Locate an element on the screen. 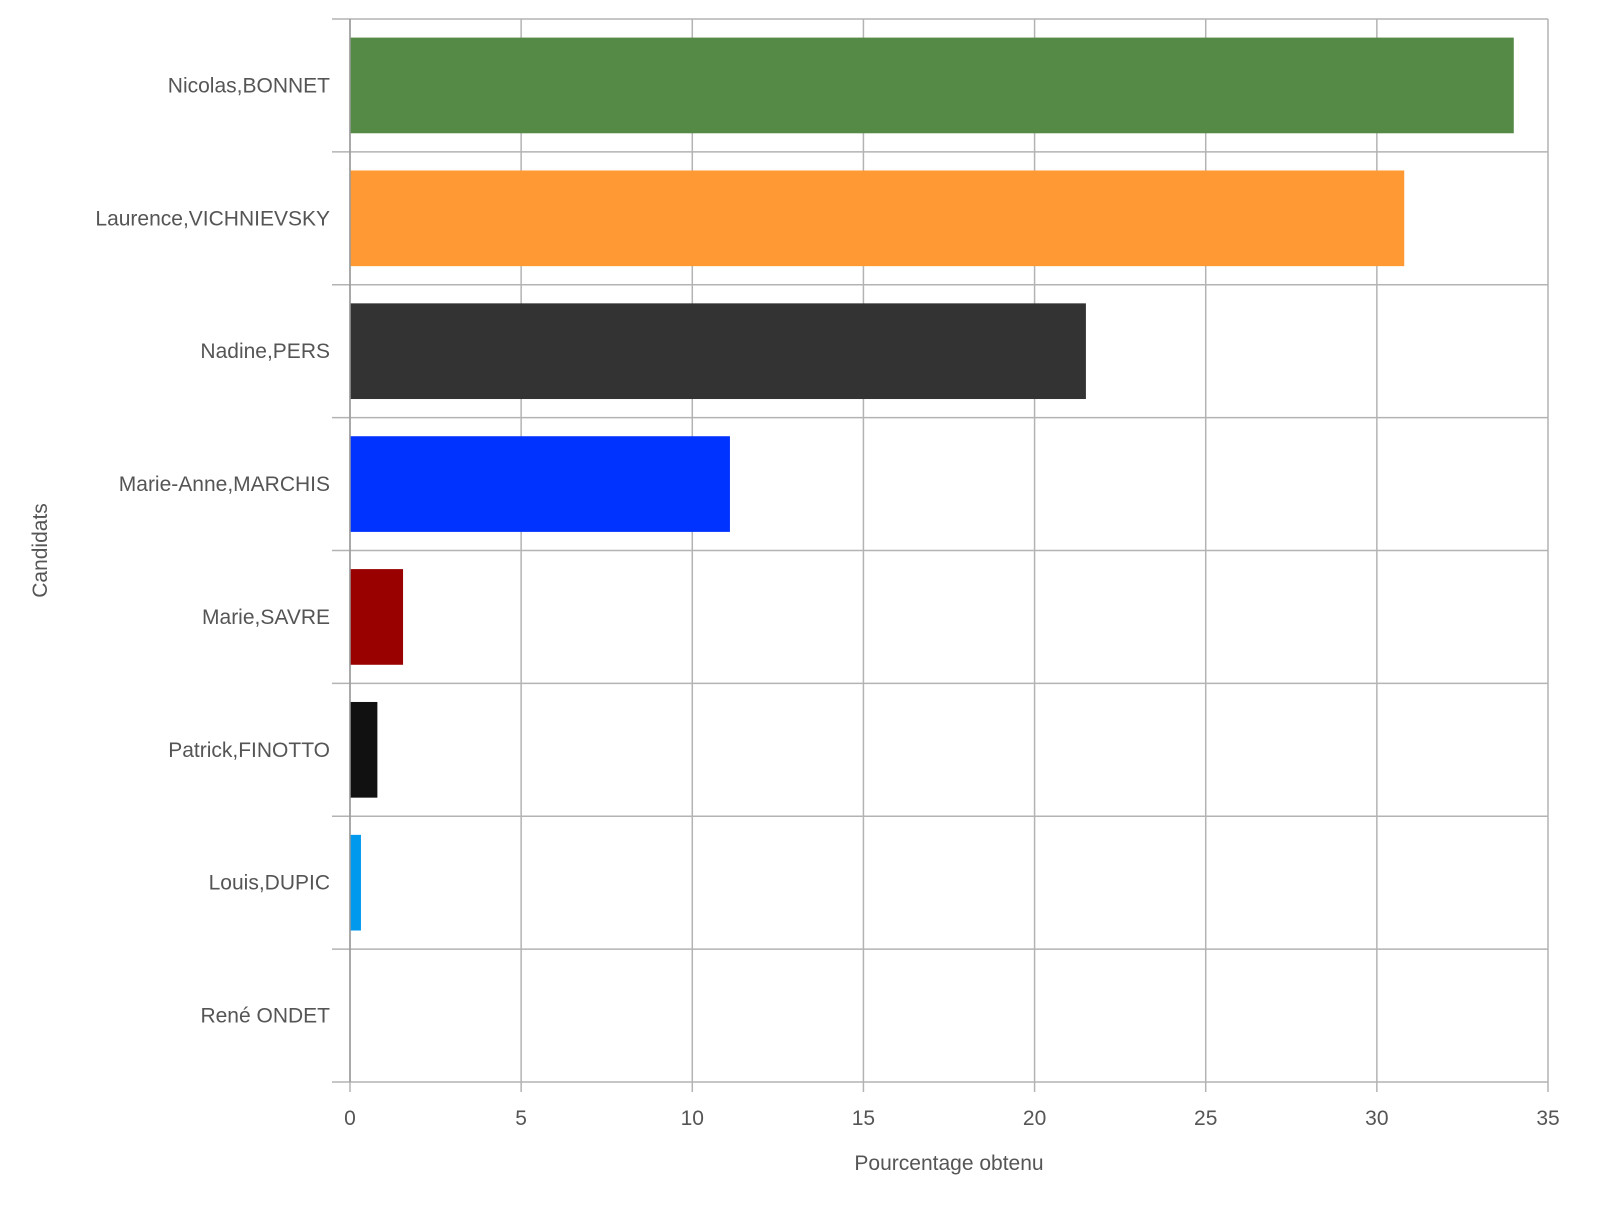 This screenshot has height=1230, width=1600. x-tick-label: 35 is located at coordinates (1547, 1118).